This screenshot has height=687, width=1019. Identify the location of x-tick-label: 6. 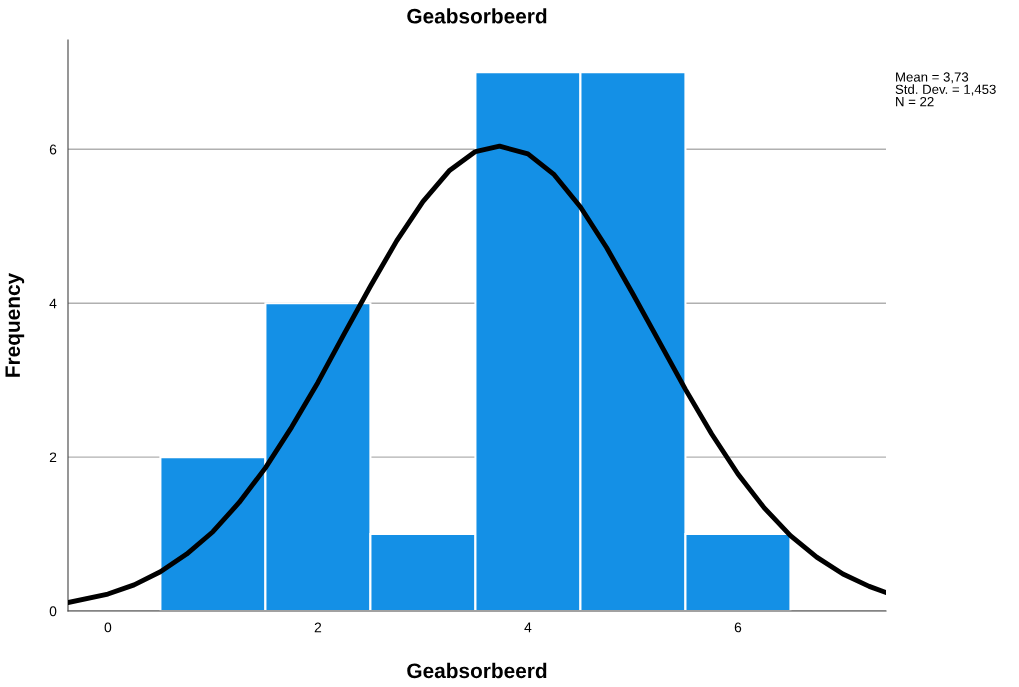
(738, 627).